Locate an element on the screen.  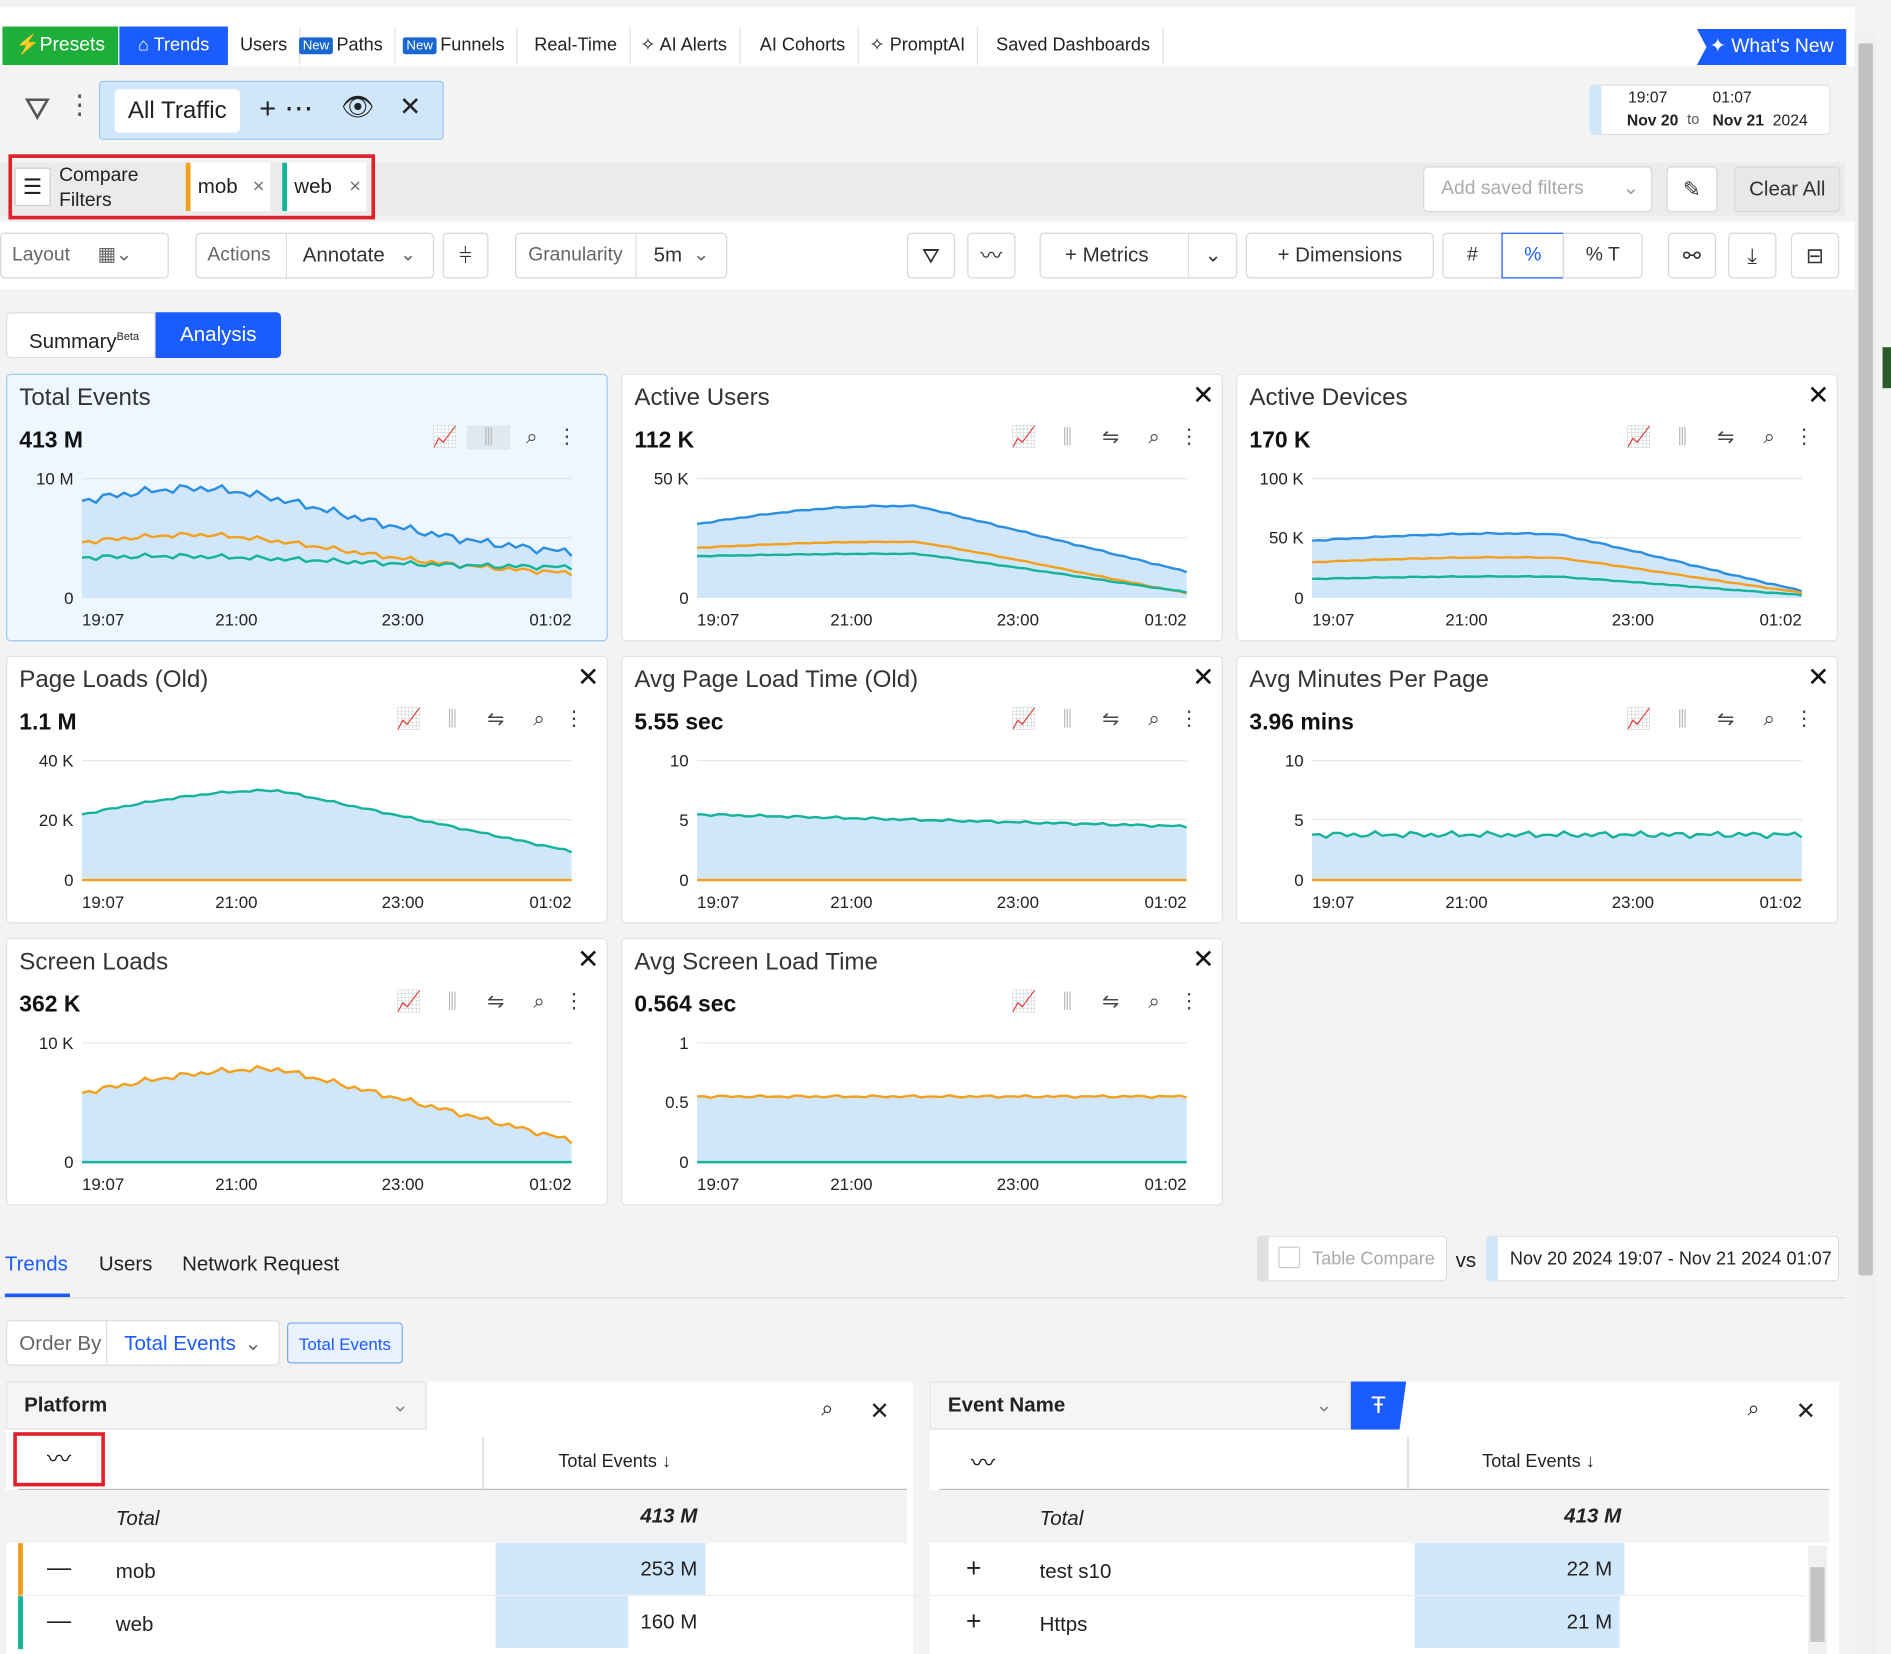
page-scrollbar is located at coordinates (1865, 843).